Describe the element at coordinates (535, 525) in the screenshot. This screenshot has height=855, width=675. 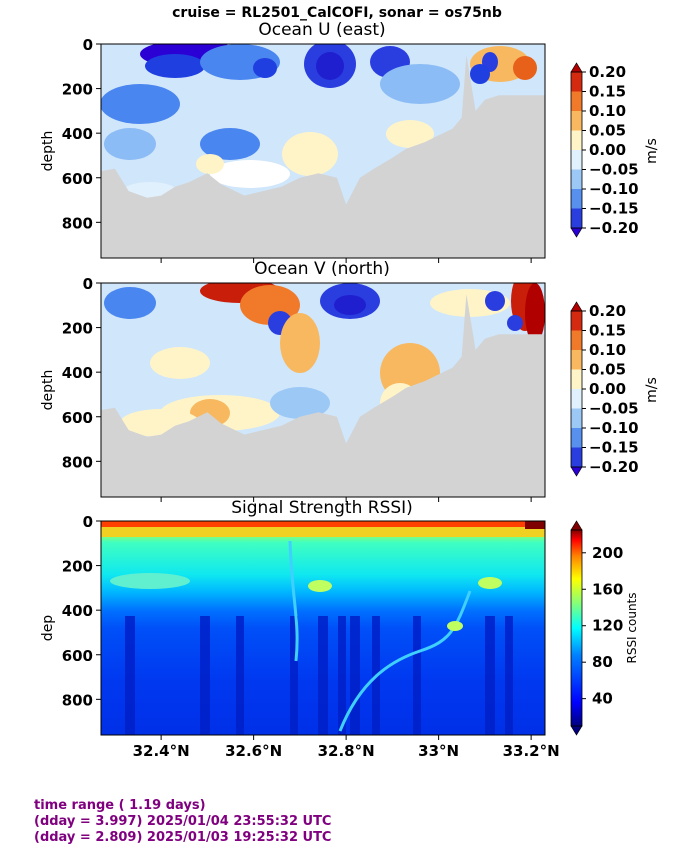
I see `rssi-surface-band` at that location.